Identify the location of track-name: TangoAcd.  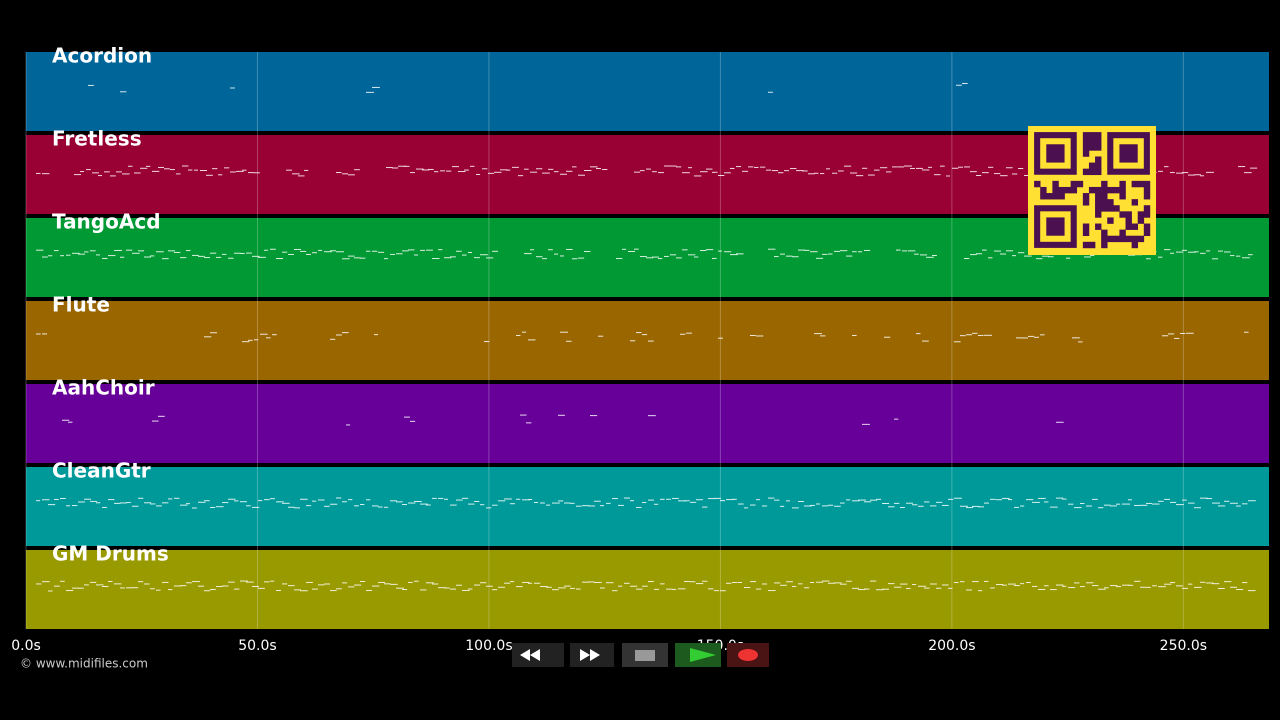
(106, 222).